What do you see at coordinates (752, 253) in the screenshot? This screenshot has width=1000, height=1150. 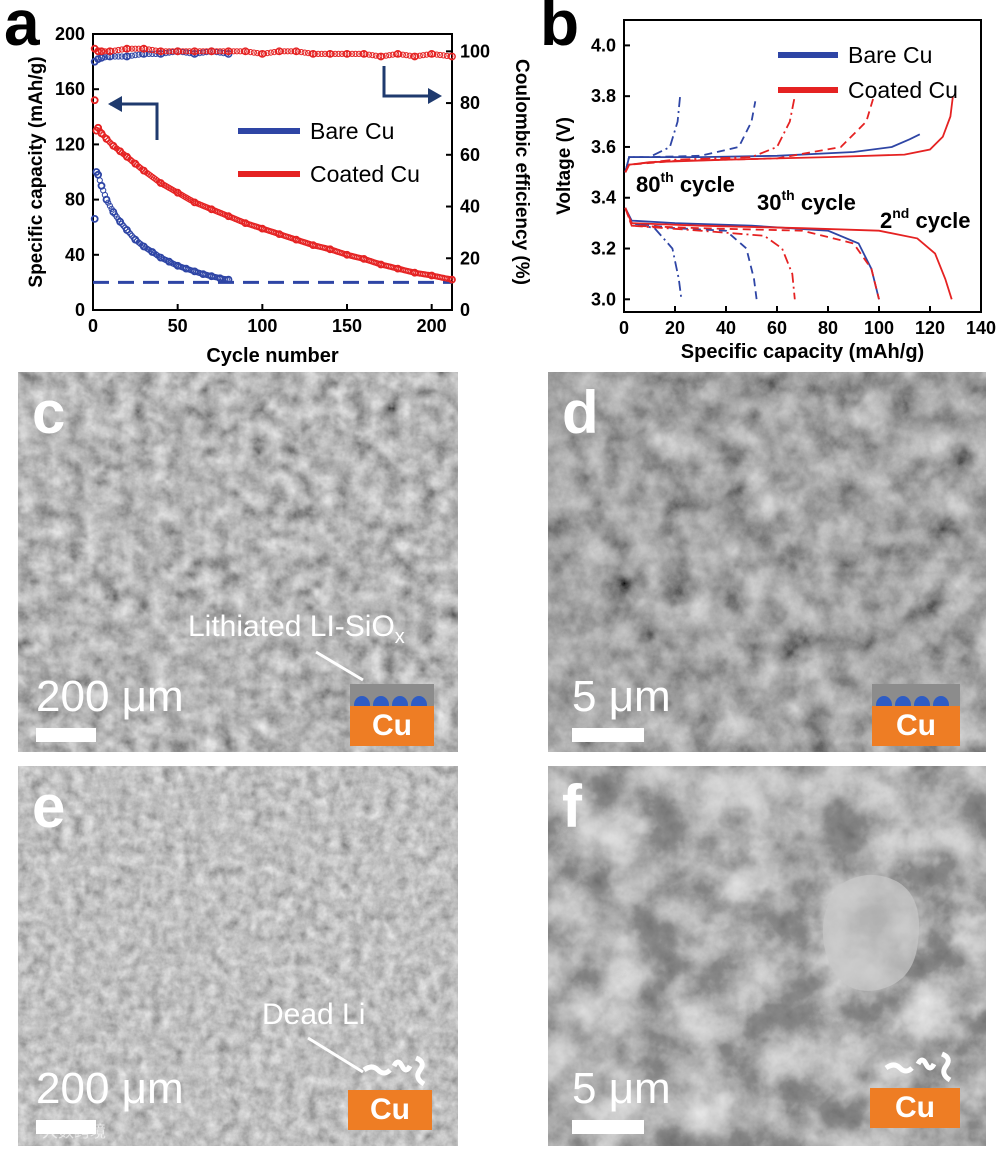 I see `discharge-curve-coated-30th` at bounding box center [752, 253].